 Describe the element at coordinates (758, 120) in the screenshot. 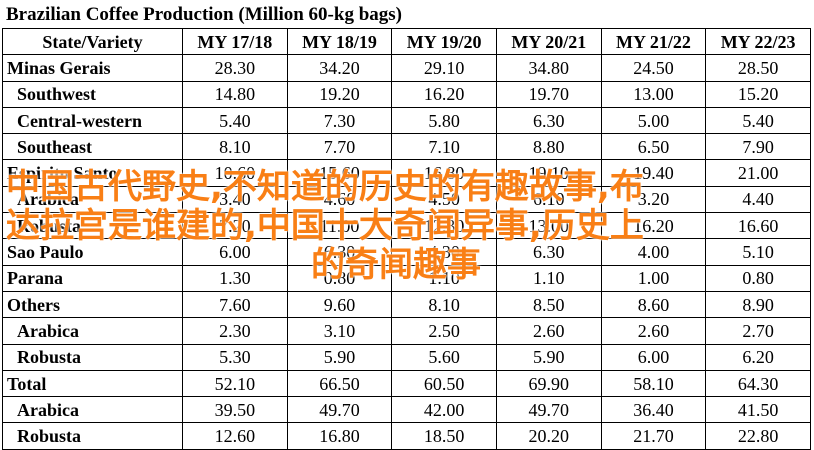

I see `table-cell: 5.40` at that location.